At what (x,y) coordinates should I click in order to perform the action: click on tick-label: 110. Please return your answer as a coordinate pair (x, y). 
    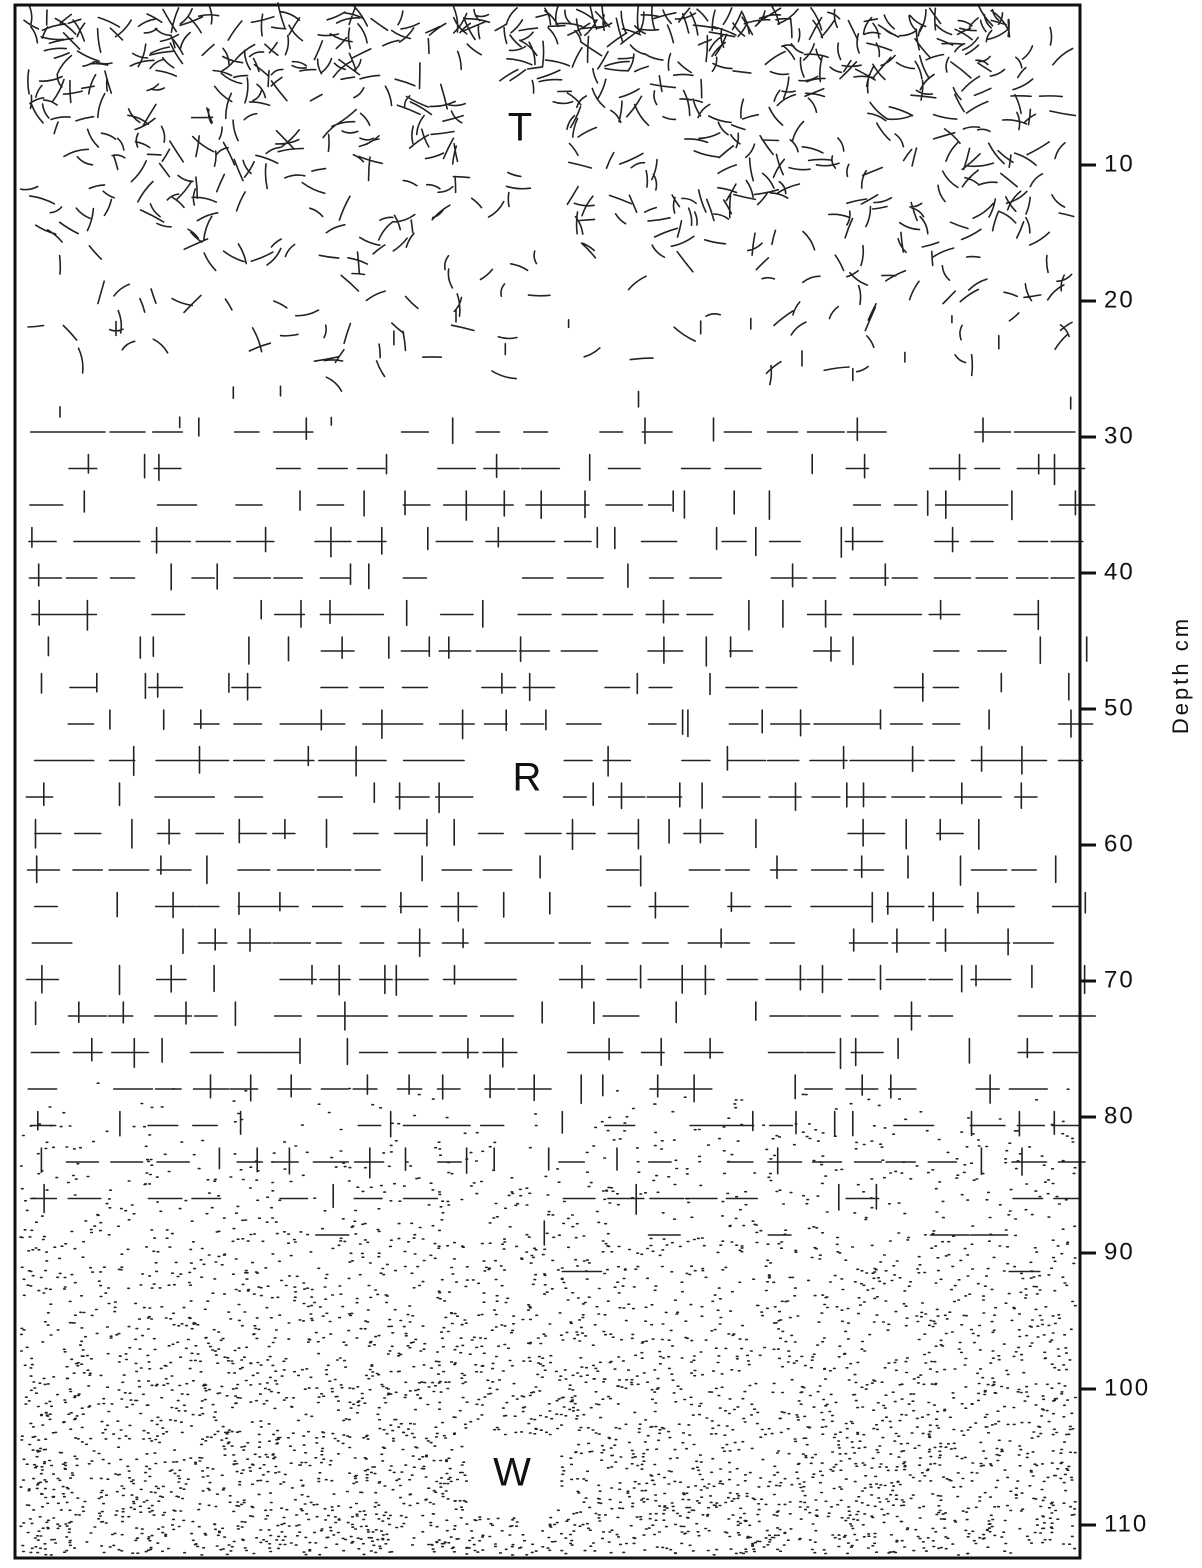
    Looking at the image, I should click on (1126, 1523).